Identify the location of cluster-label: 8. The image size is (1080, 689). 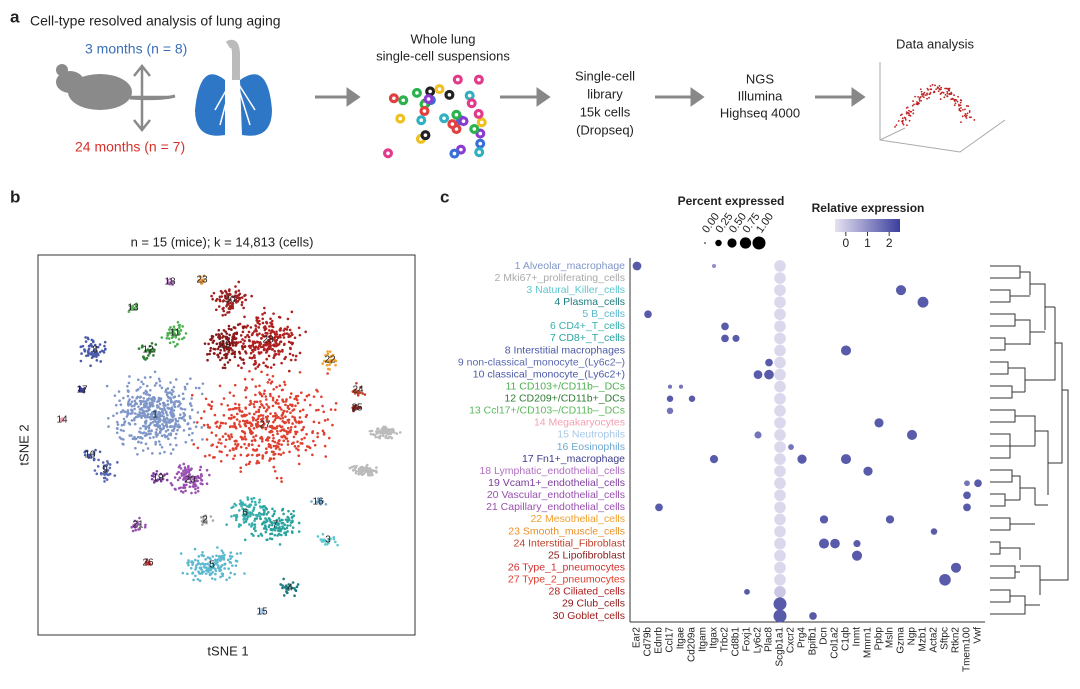
(95, 350).